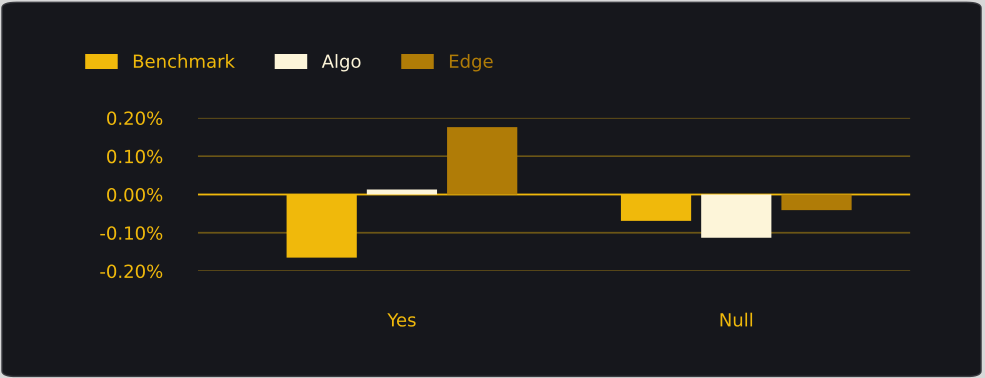  I want to click on y-tick-label: -0.20%, so click(131, 271).